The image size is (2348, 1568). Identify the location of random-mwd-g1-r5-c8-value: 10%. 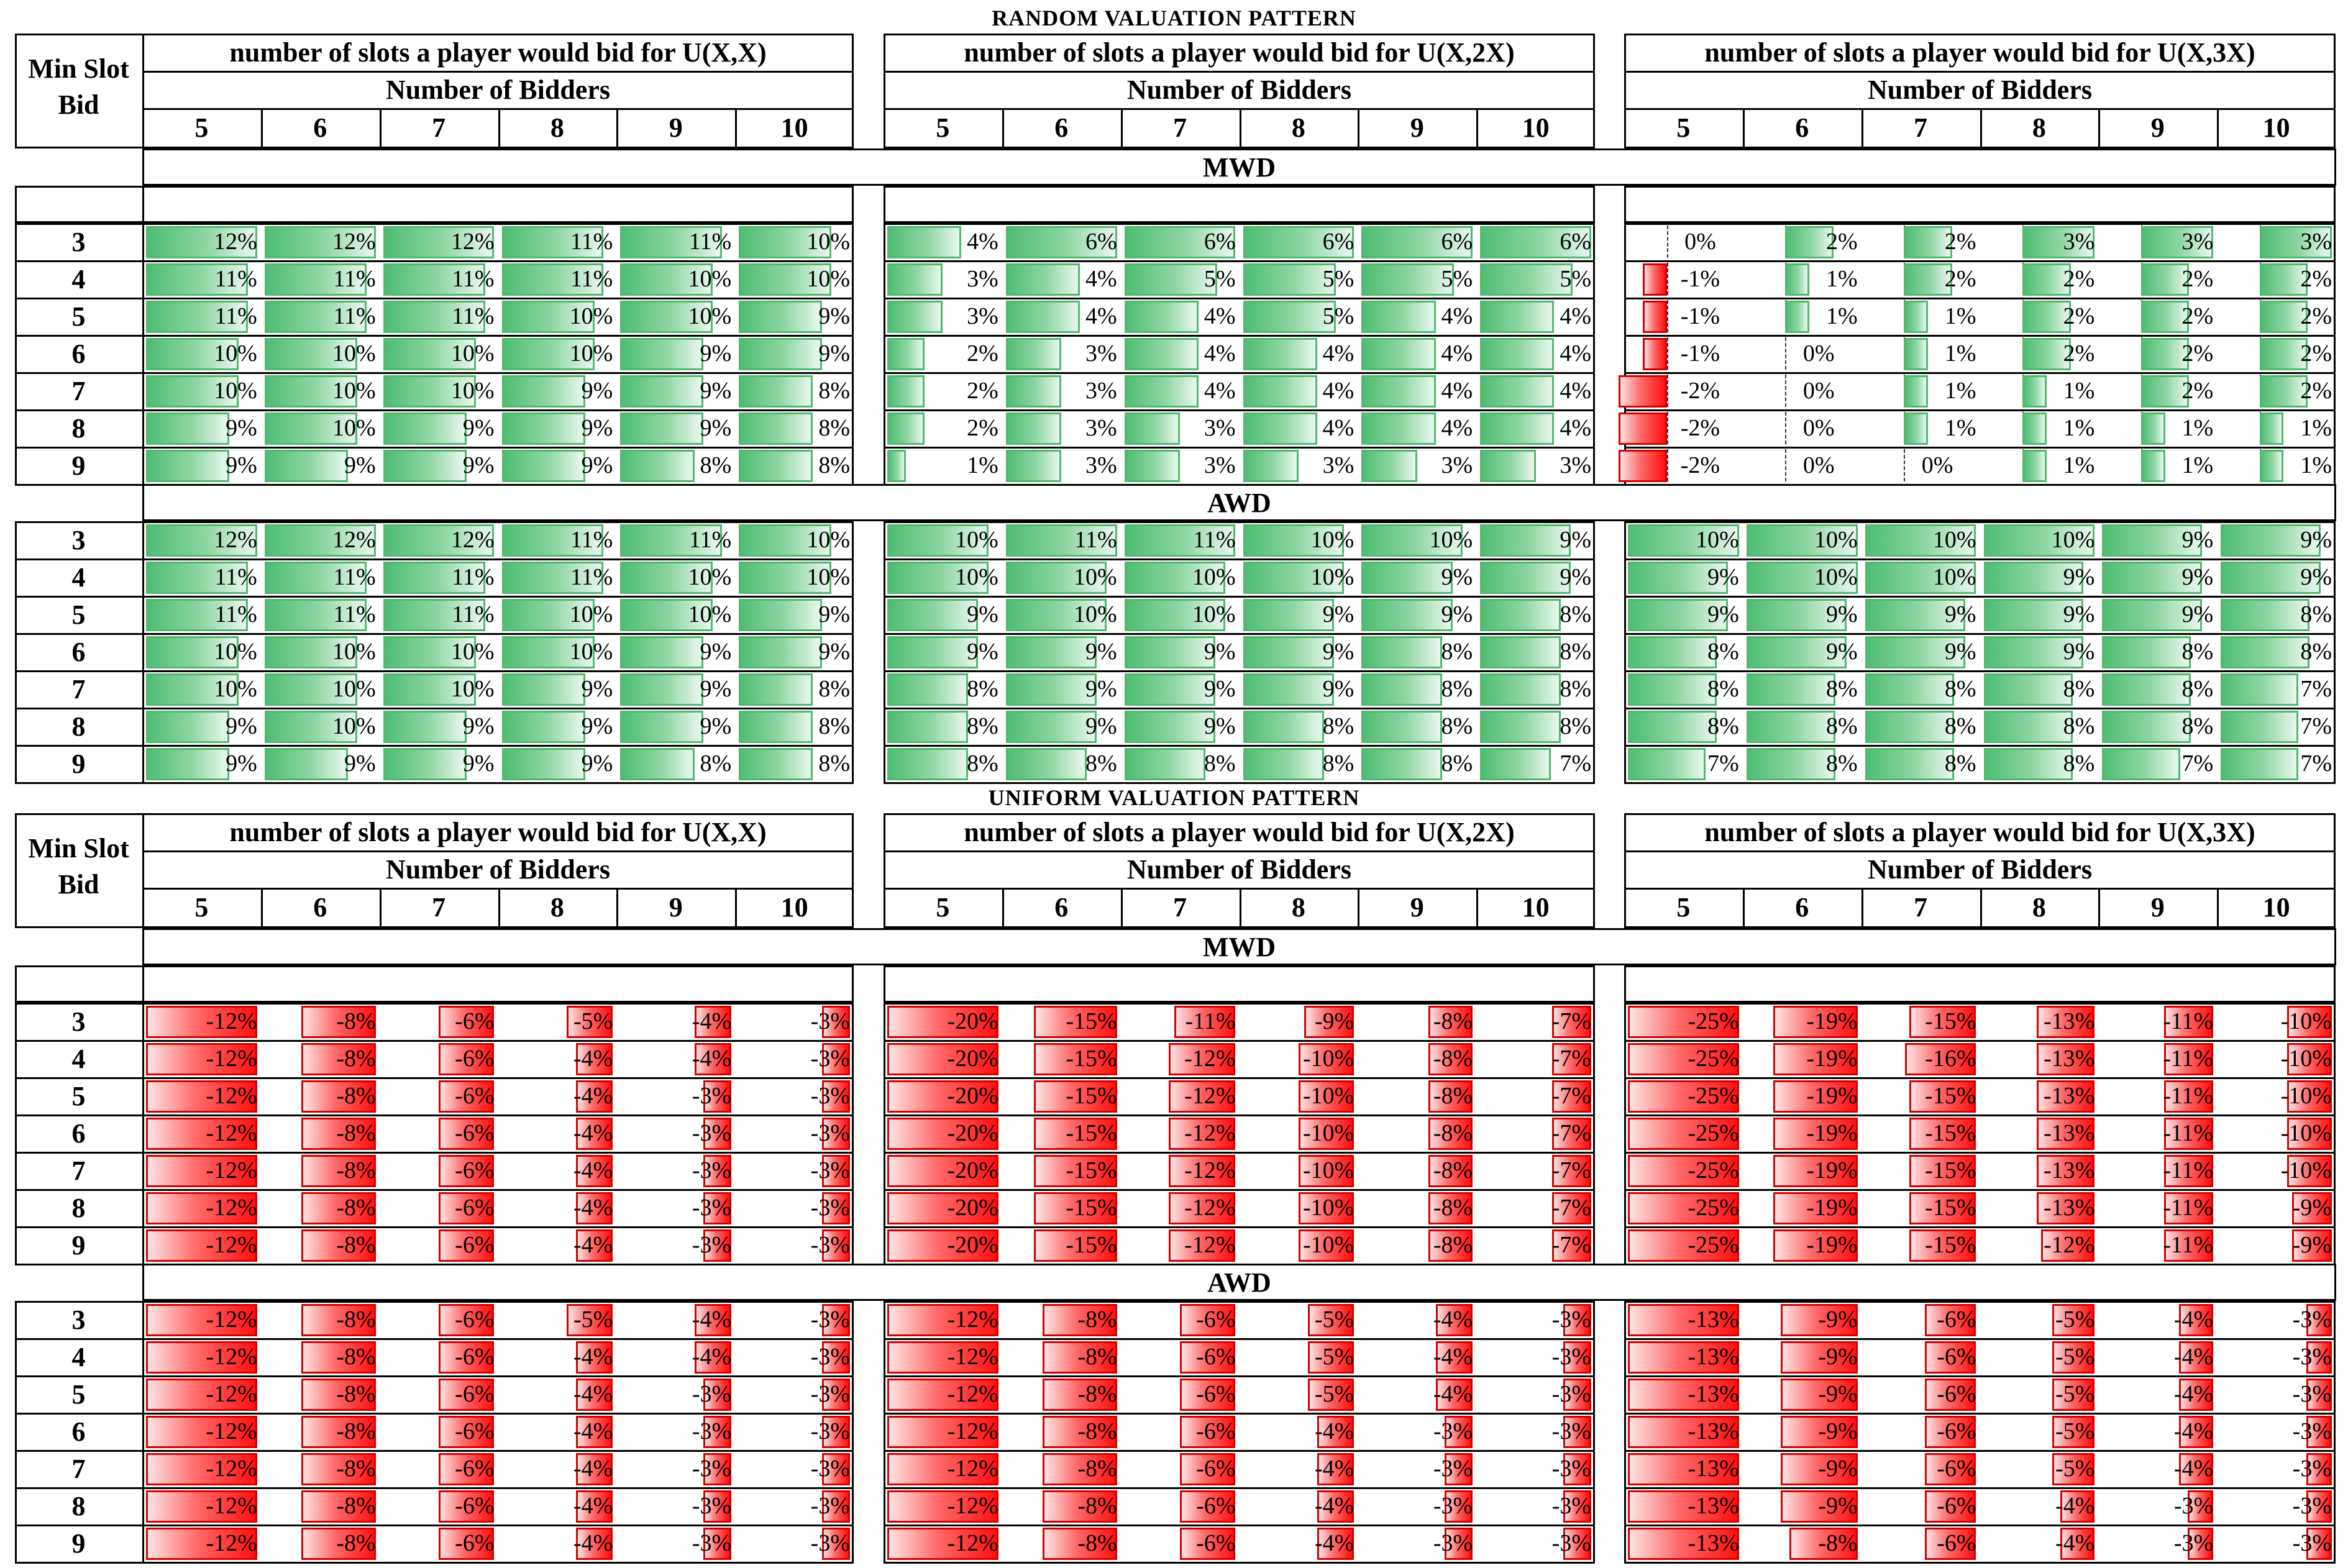
(591, 316).